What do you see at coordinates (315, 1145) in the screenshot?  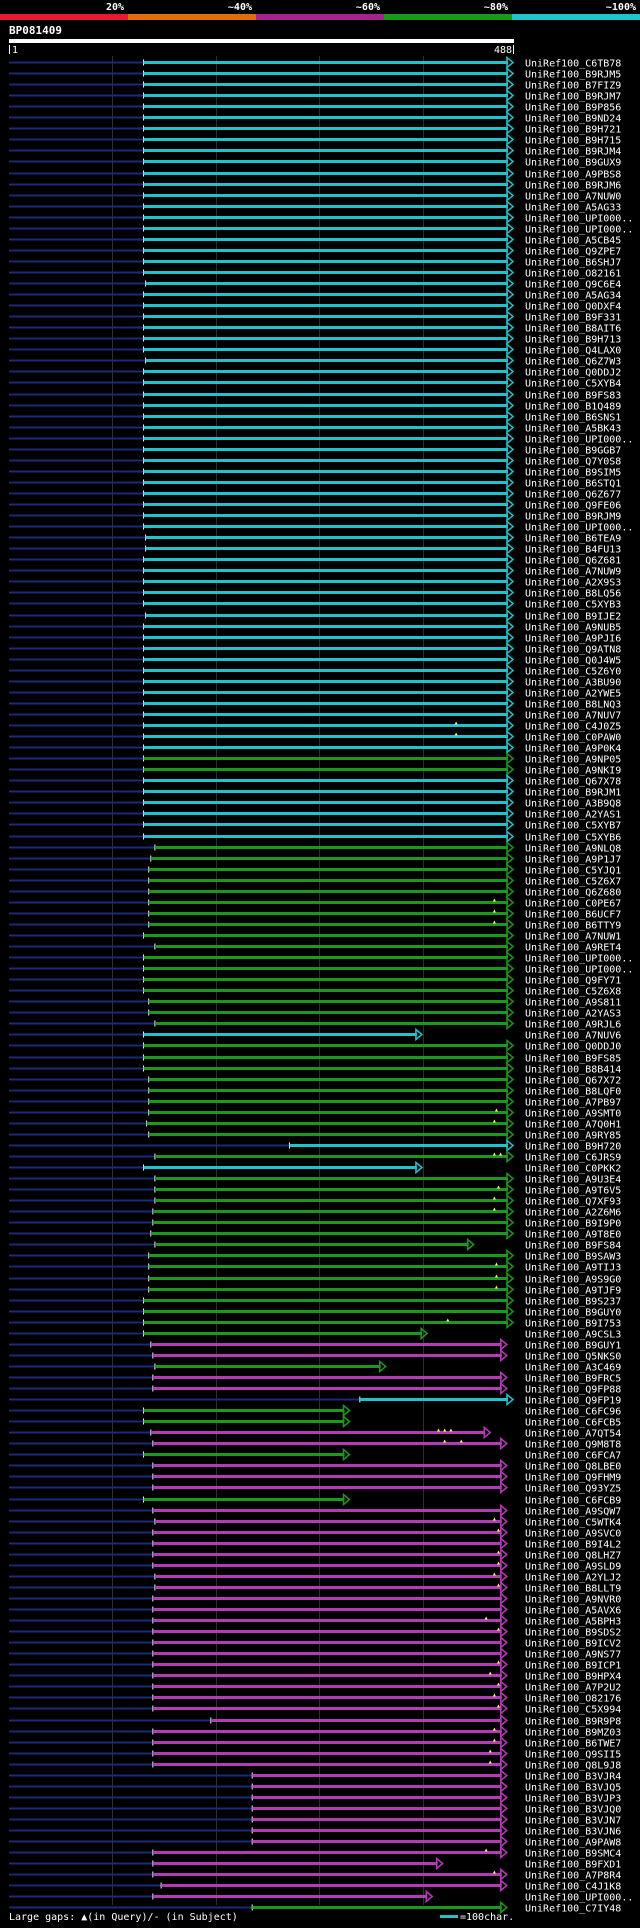 I see `hit-row: UniRef100_B9H720` at bounding box center [315, 1145].